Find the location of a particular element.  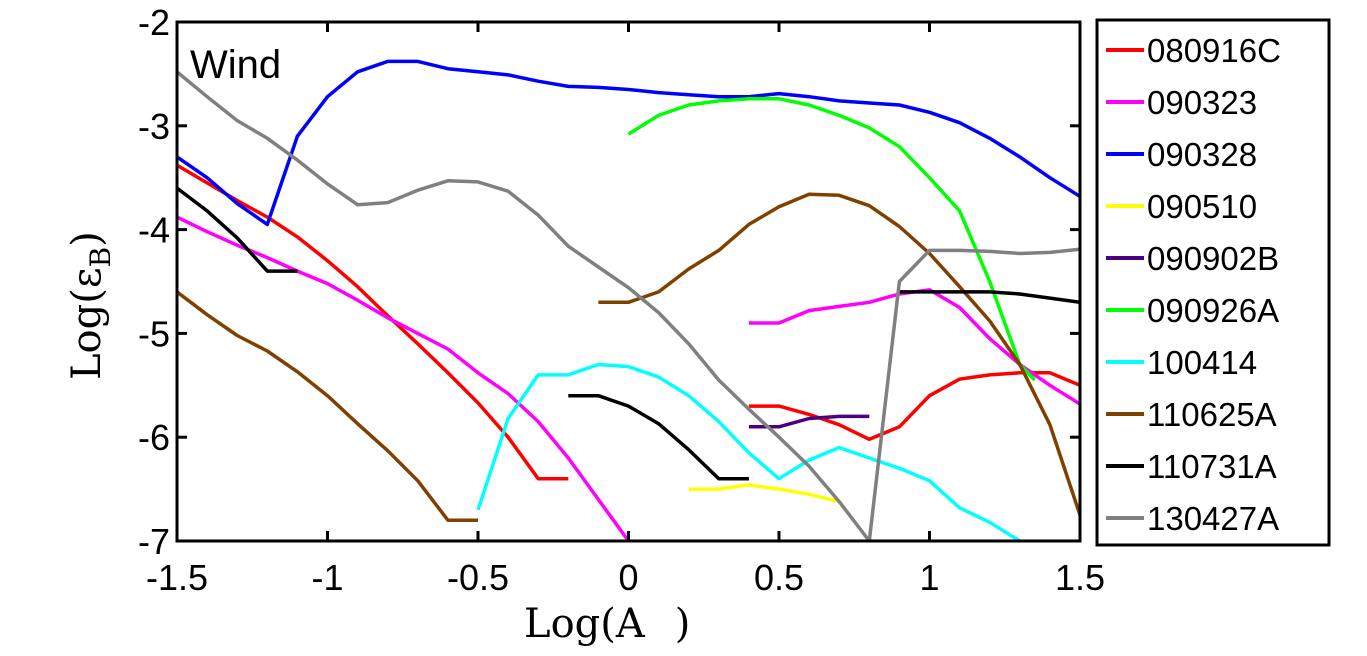

y-axis-label-sub: B is located at coordinates (100, 257).